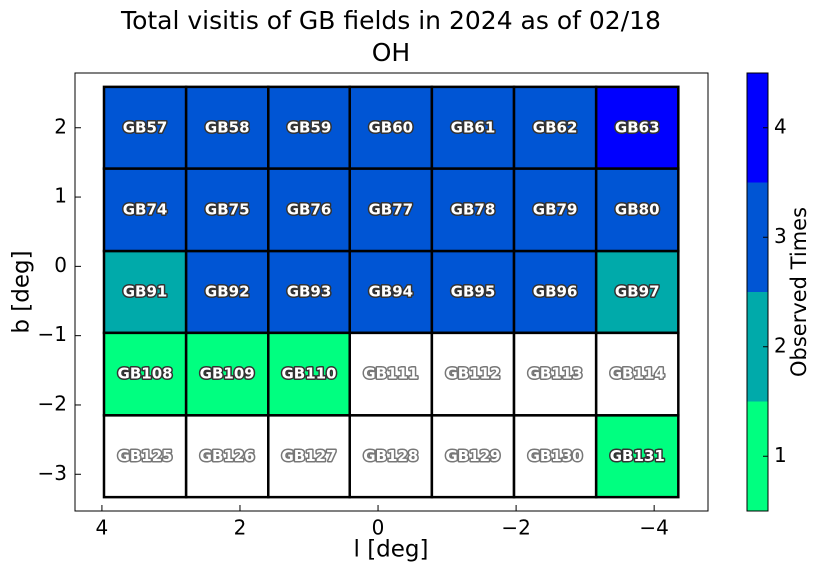 The image size is (822, 575). I want to click on field-label: GB77, so click(390, 209).